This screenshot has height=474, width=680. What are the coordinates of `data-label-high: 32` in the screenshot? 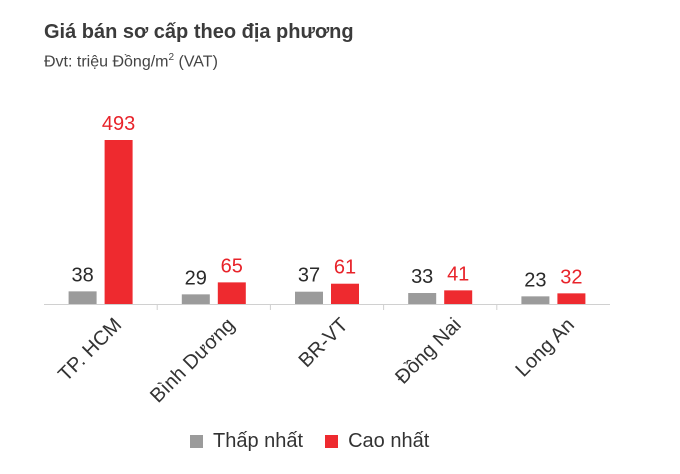 It's located at (571, 277).